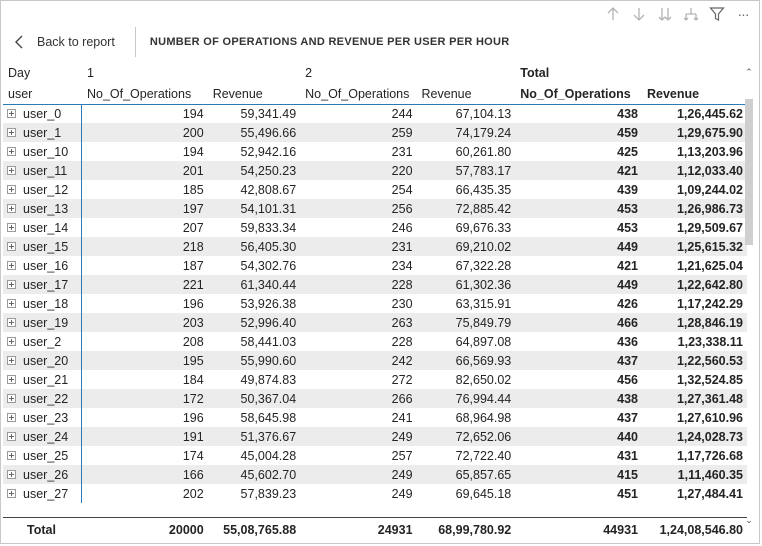 This screenshot has height=546, width=762. Describe the element at coordinates (43, 132) in the screenshot. I see `row-header-user: user_1` at that location.